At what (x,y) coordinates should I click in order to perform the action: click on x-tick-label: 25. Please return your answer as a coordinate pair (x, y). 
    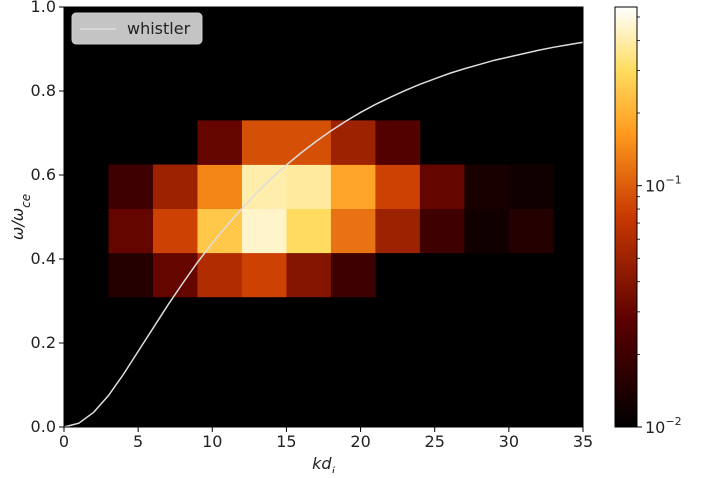
    Looking at the image, I should click on (435, 441).